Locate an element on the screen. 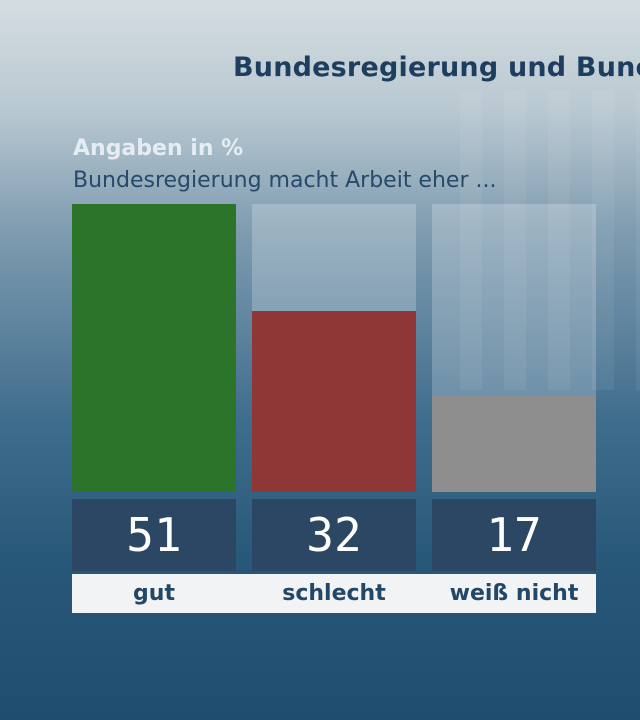 The image size is (640, 720). value-label-weiss-nicht: 17 is located at coordinates (514, 535).